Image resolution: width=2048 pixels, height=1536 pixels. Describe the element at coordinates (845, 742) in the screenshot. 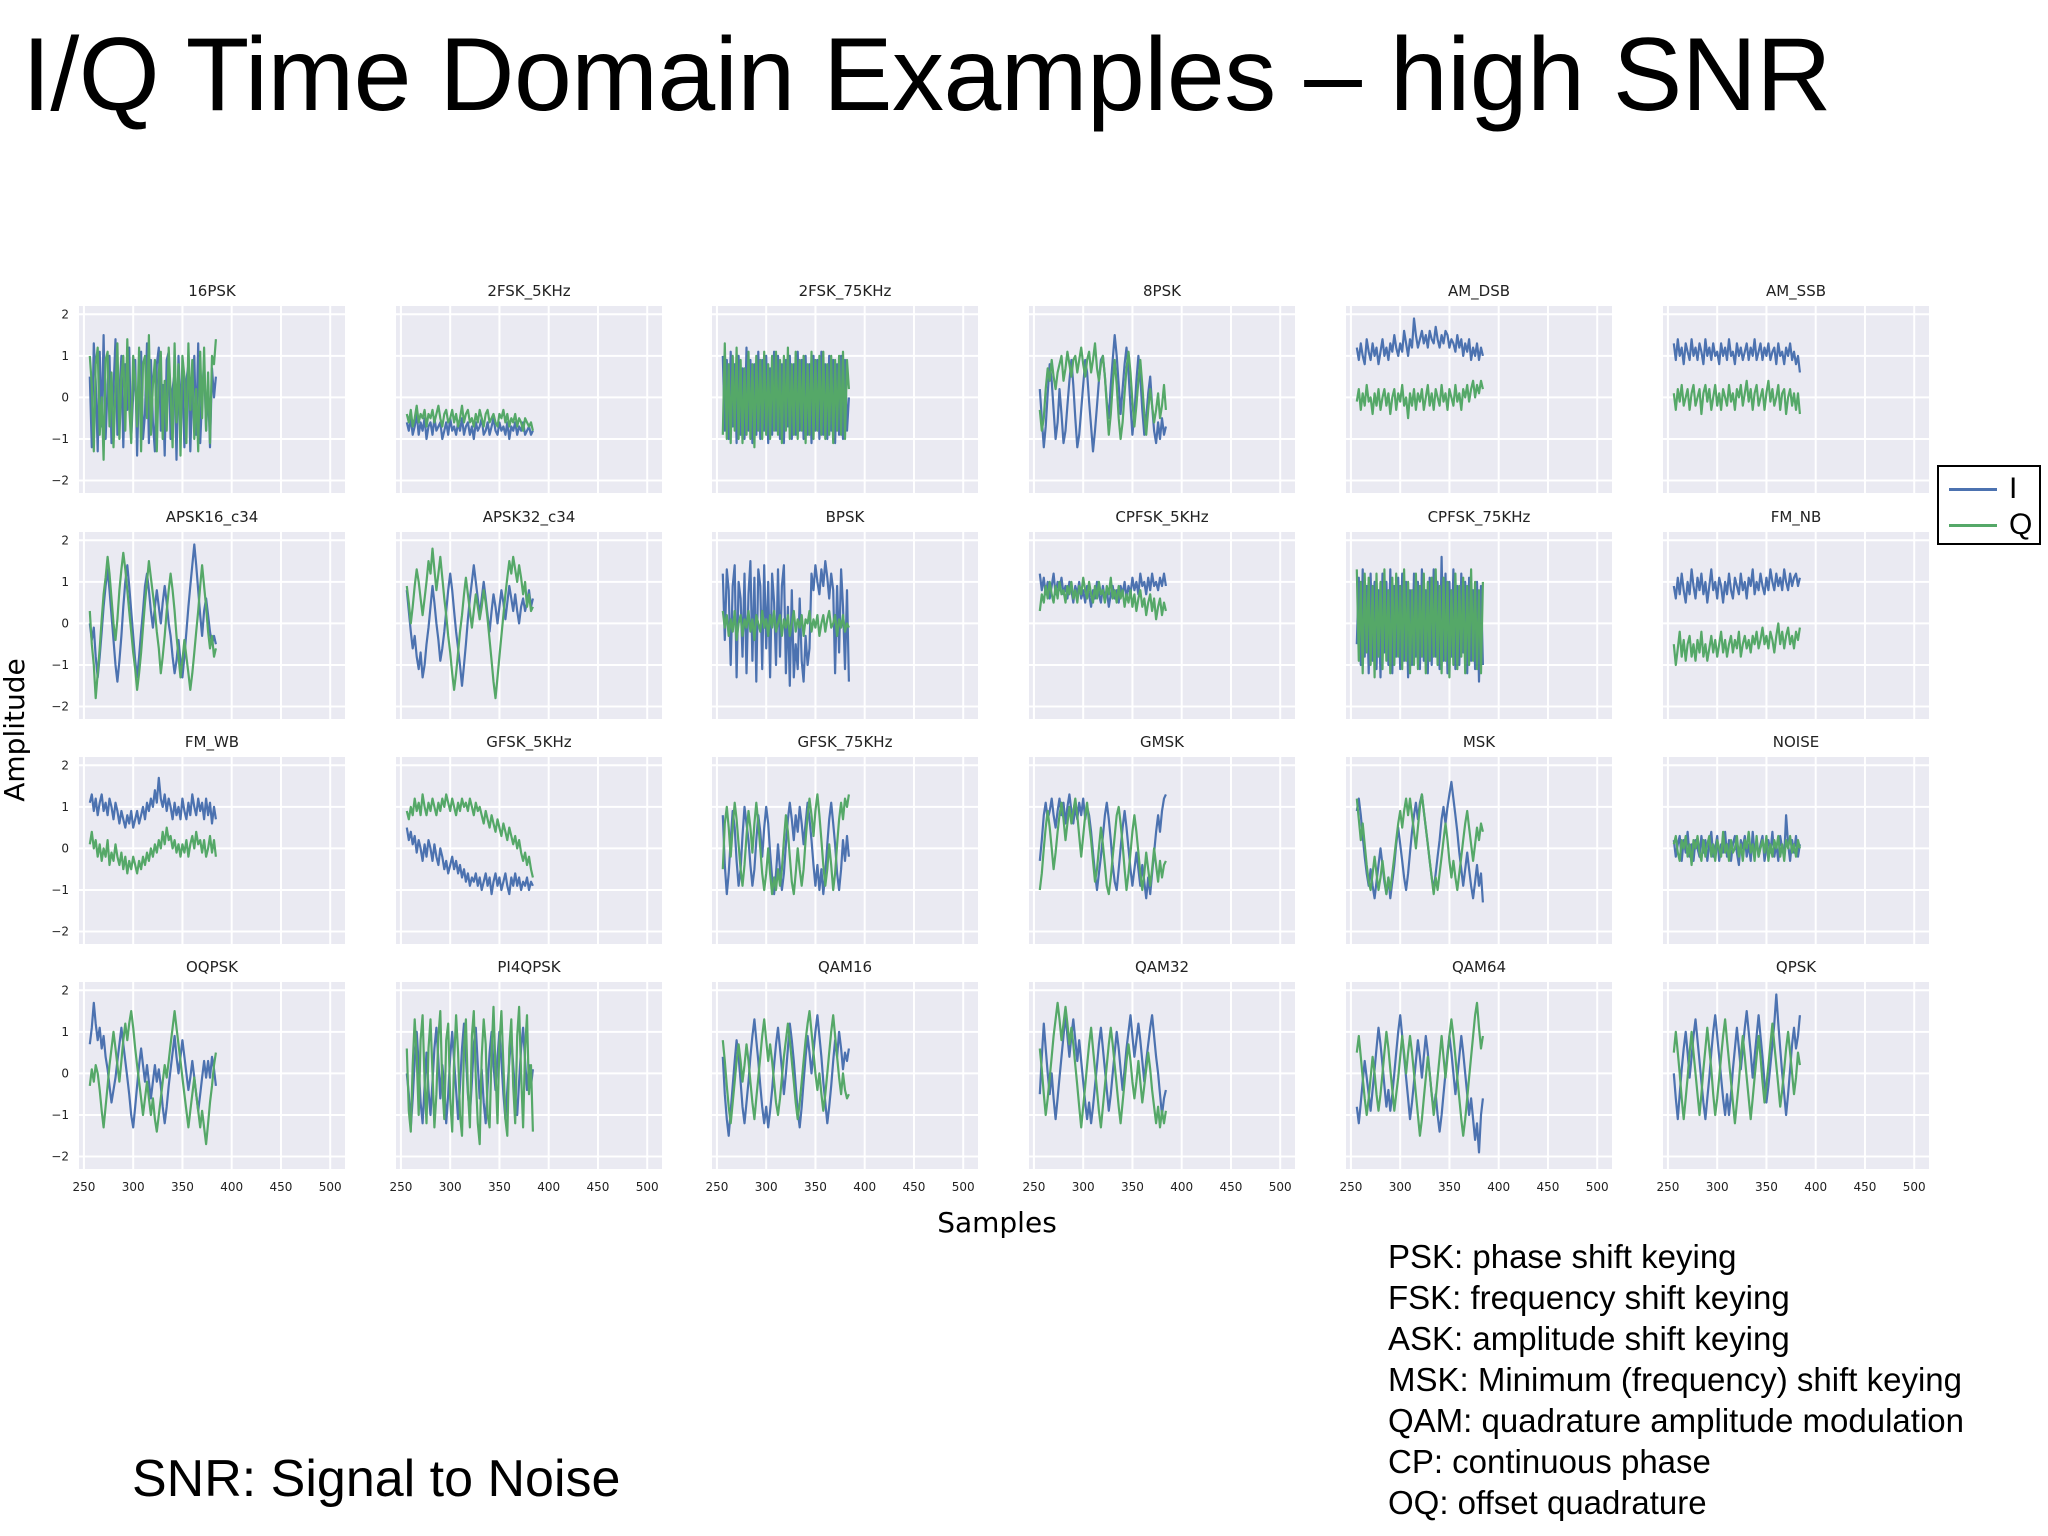

I see `subplot-title: GFSK_75KHz` at that location.